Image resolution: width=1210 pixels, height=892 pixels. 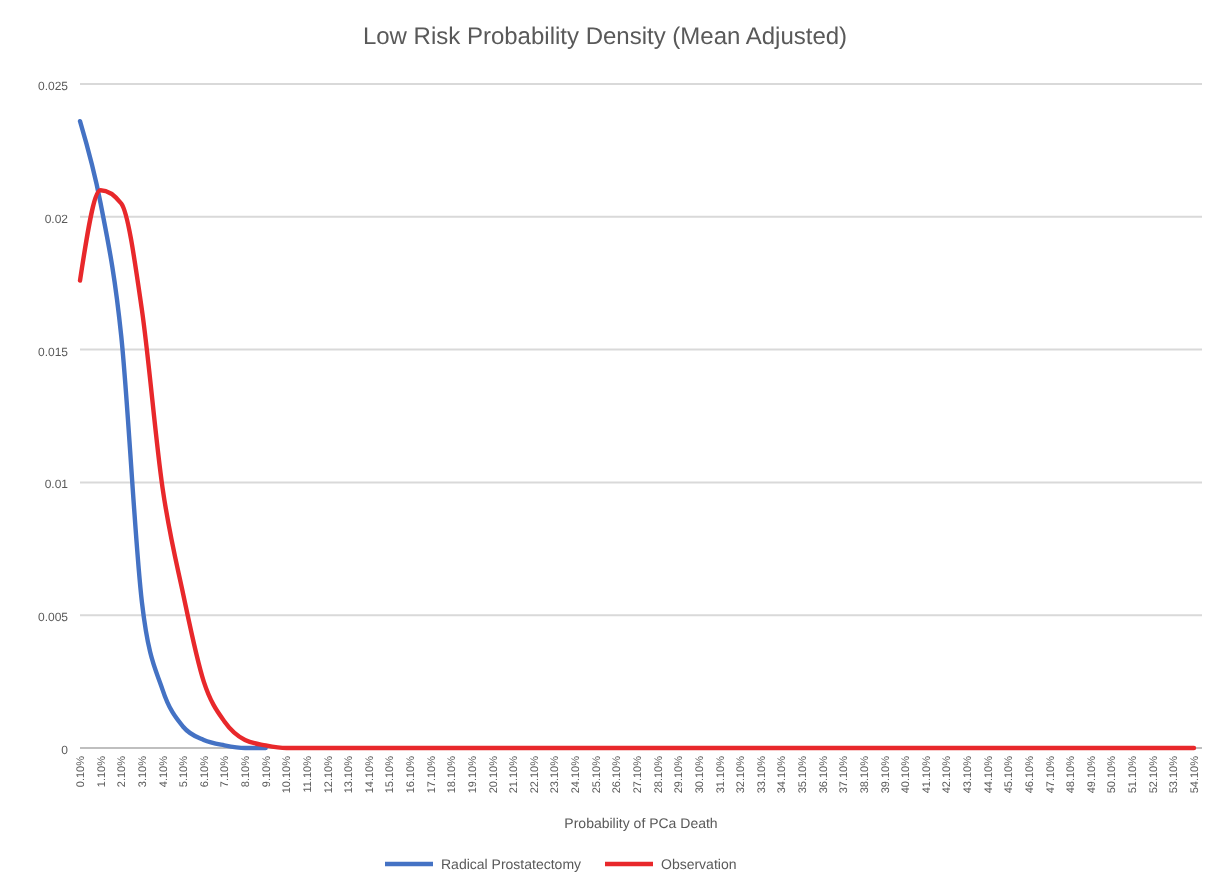 I want to click on line-series, so click(x=172, y=434).